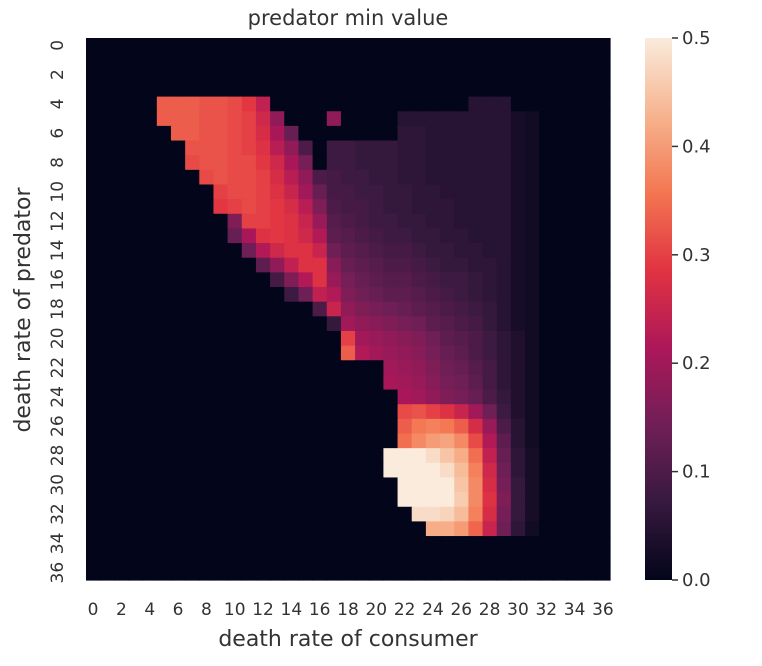 This screenshot has width=762, height=666. I want to click on x-tick-label: 2, so click(121, 610).